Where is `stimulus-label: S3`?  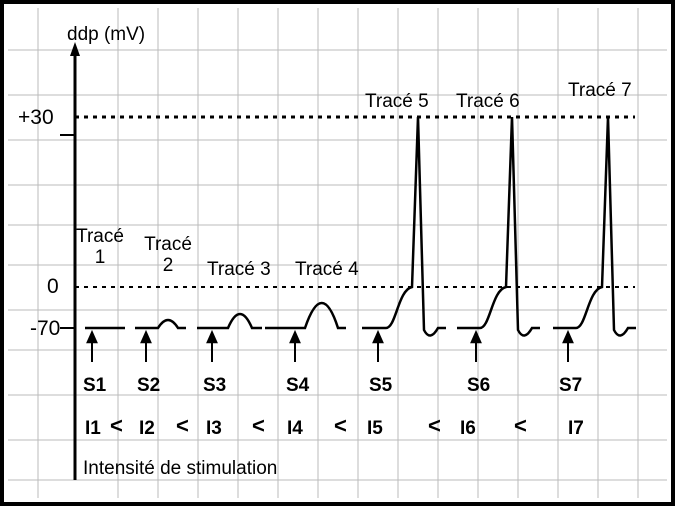 stimulus-label: S3 is located at coordinates (215, 385).